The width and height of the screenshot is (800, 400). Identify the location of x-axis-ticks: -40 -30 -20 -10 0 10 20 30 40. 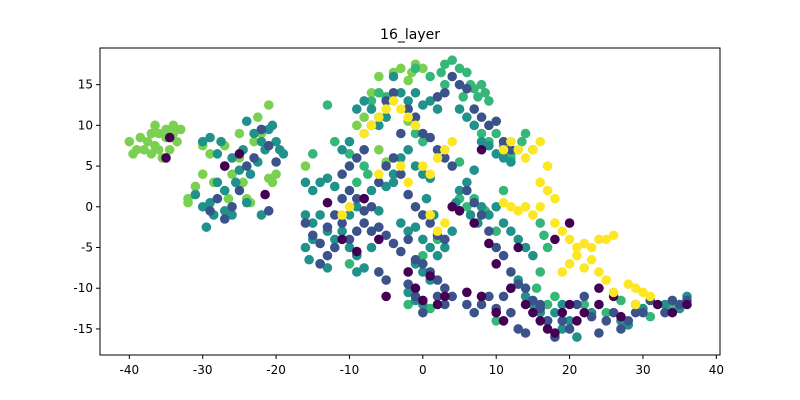
(422, 366).